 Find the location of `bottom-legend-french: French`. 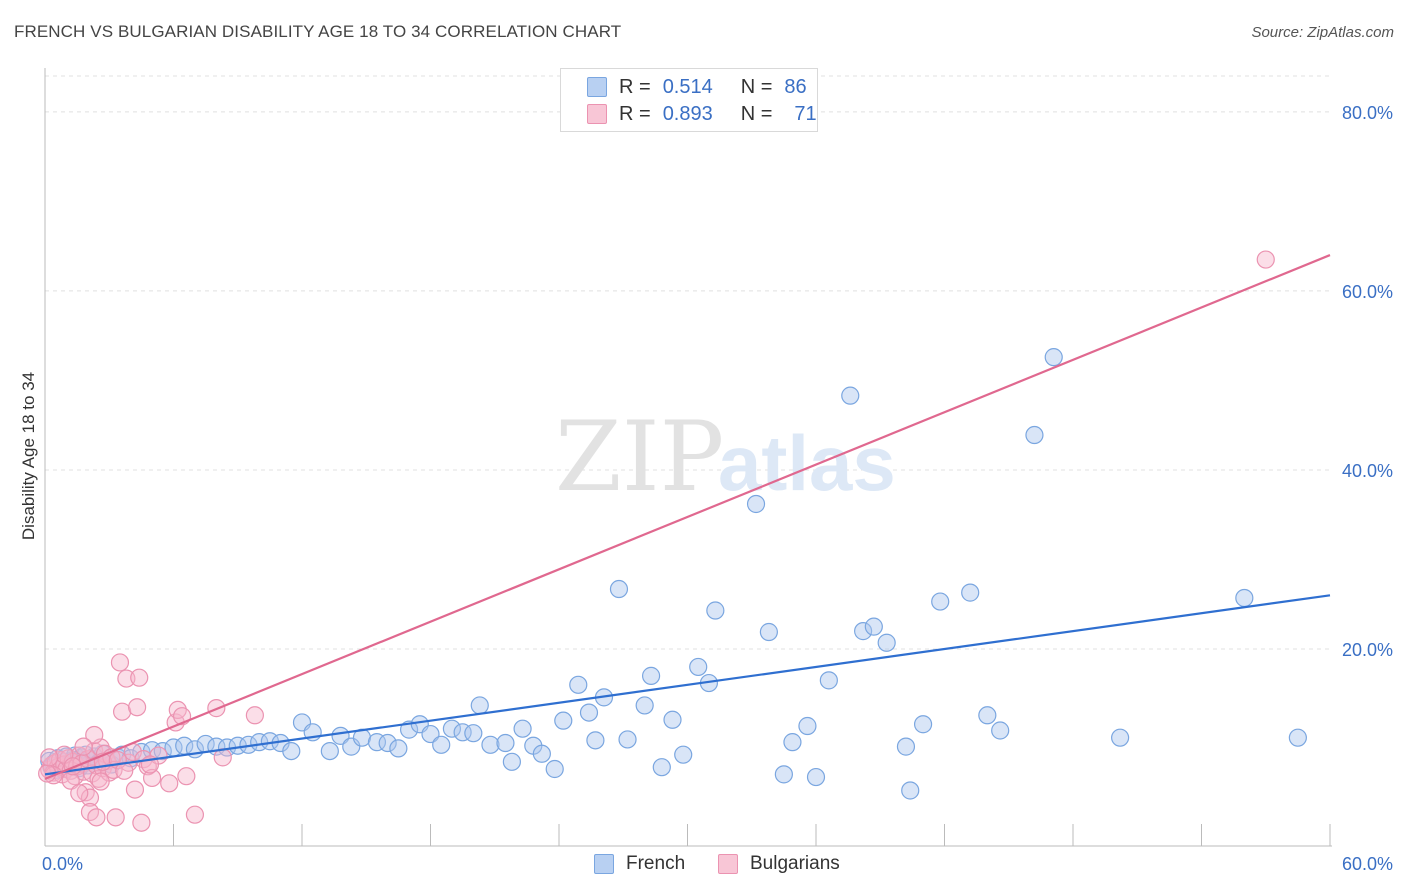

bottom-legend-french: French is located at coordinates (639, 864).